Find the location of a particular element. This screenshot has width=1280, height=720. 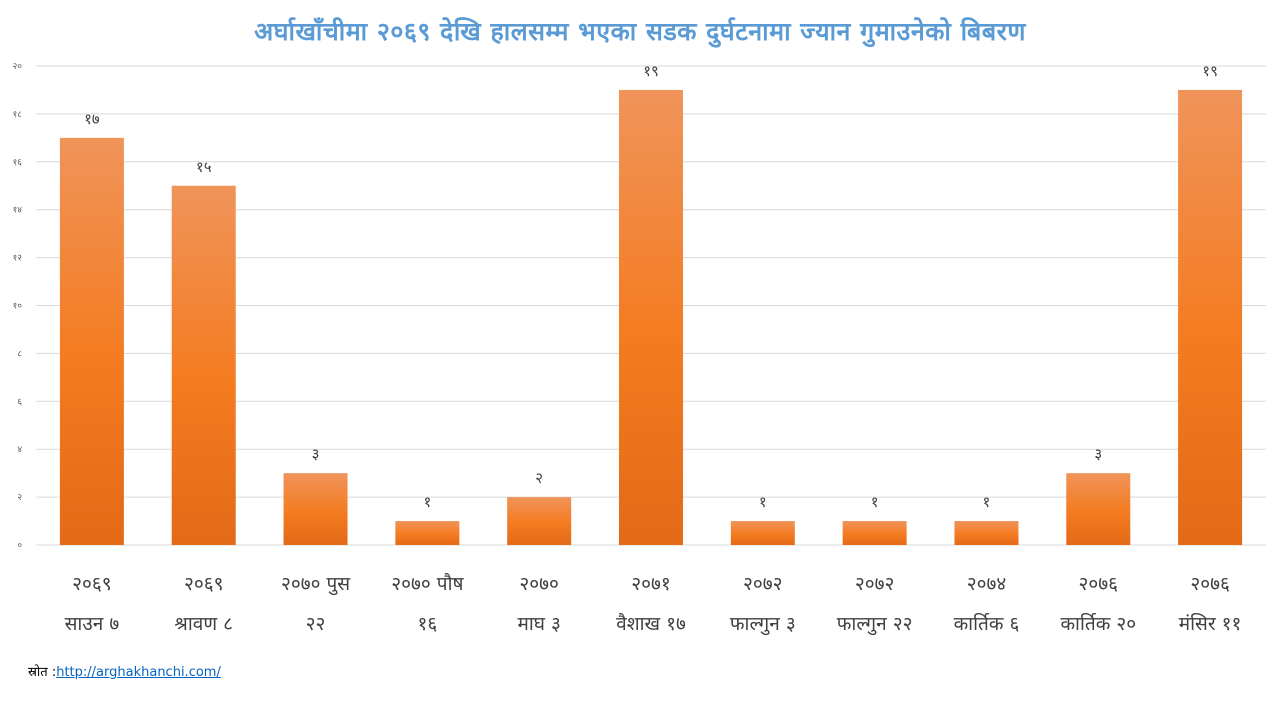

x-tick-label: २०७४ is located at coordinates (987, 584).